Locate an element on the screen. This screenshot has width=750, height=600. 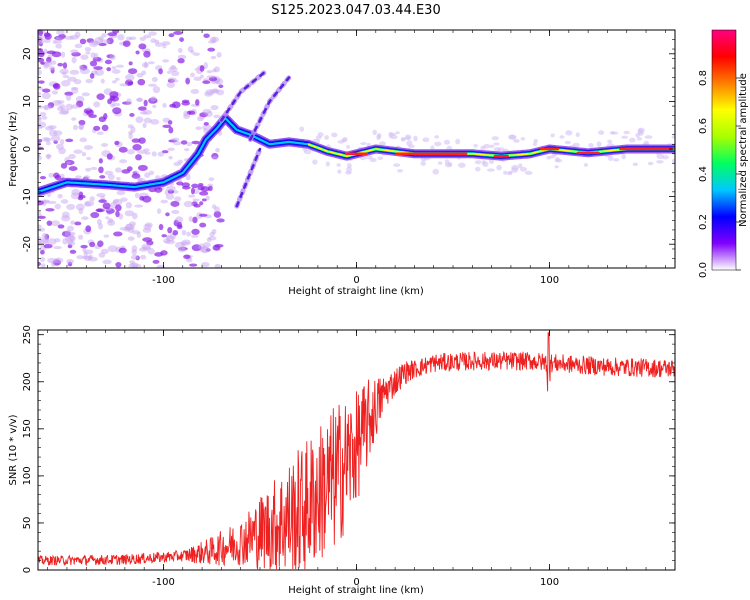
snr-y-tick-label: 150 is located at coordinates (27, 428).